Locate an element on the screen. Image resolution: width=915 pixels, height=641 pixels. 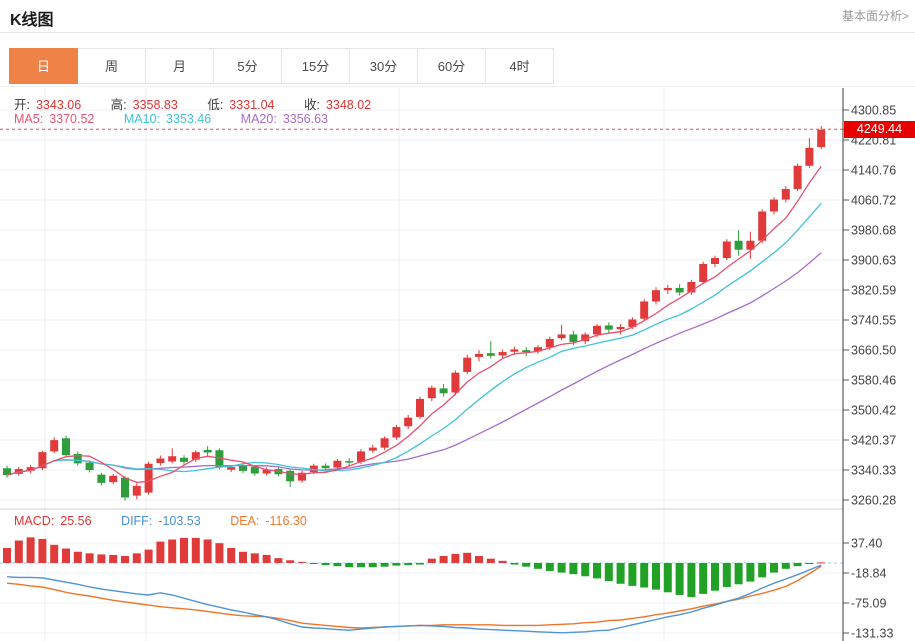
period-tab-bar: 日周月 5分 15分 30分 60分 4时 is located at coordinates (281, 66).